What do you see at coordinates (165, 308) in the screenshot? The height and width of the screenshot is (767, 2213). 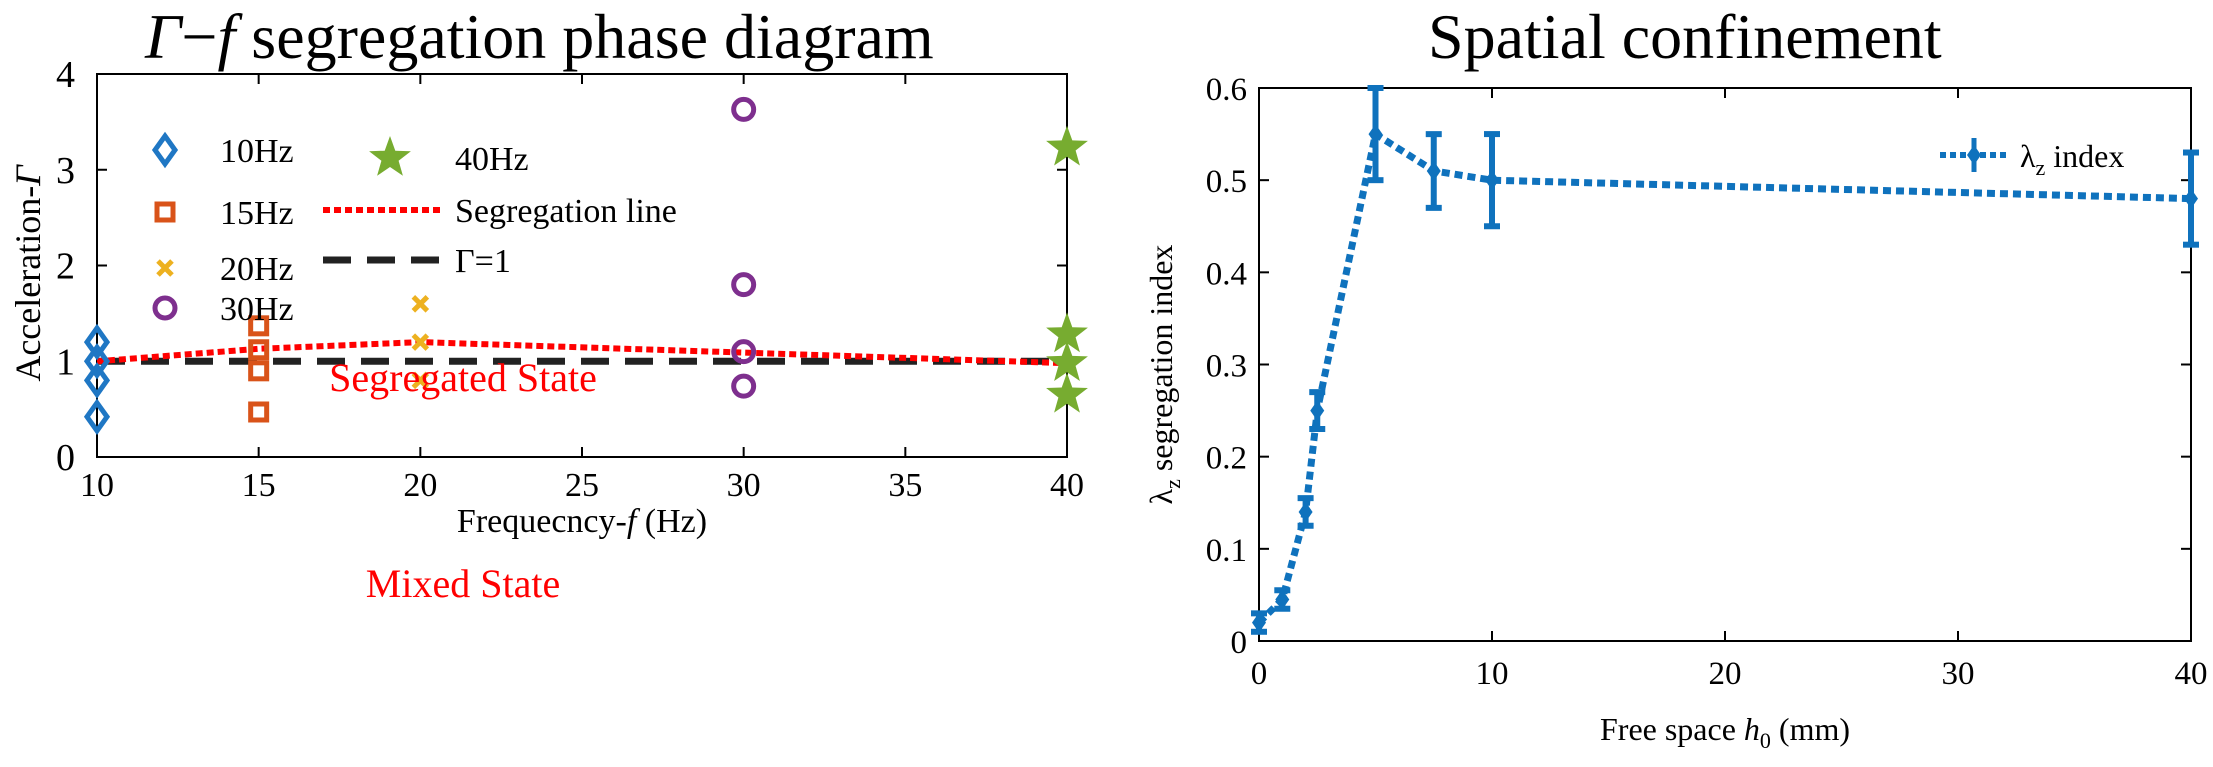 I see `legend-marker-30hz` at bounding box center [165, 308].